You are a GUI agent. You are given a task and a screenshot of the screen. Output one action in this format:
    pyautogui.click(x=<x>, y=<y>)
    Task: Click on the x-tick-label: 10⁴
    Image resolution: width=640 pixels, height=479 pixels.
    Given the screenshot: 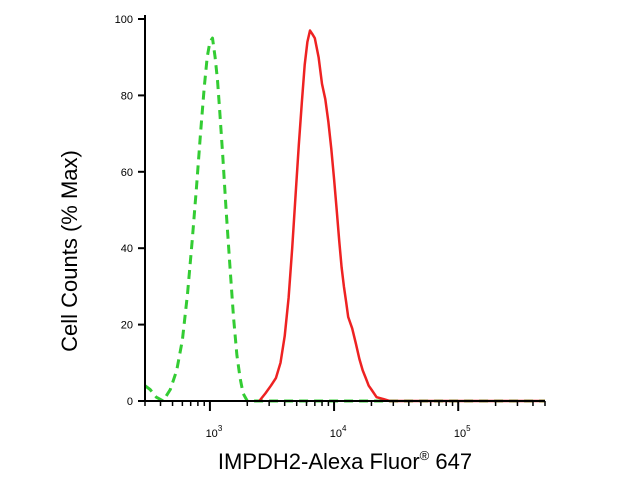 What is the action you would take?
    pyautogui.click(x=338, y=432)
    